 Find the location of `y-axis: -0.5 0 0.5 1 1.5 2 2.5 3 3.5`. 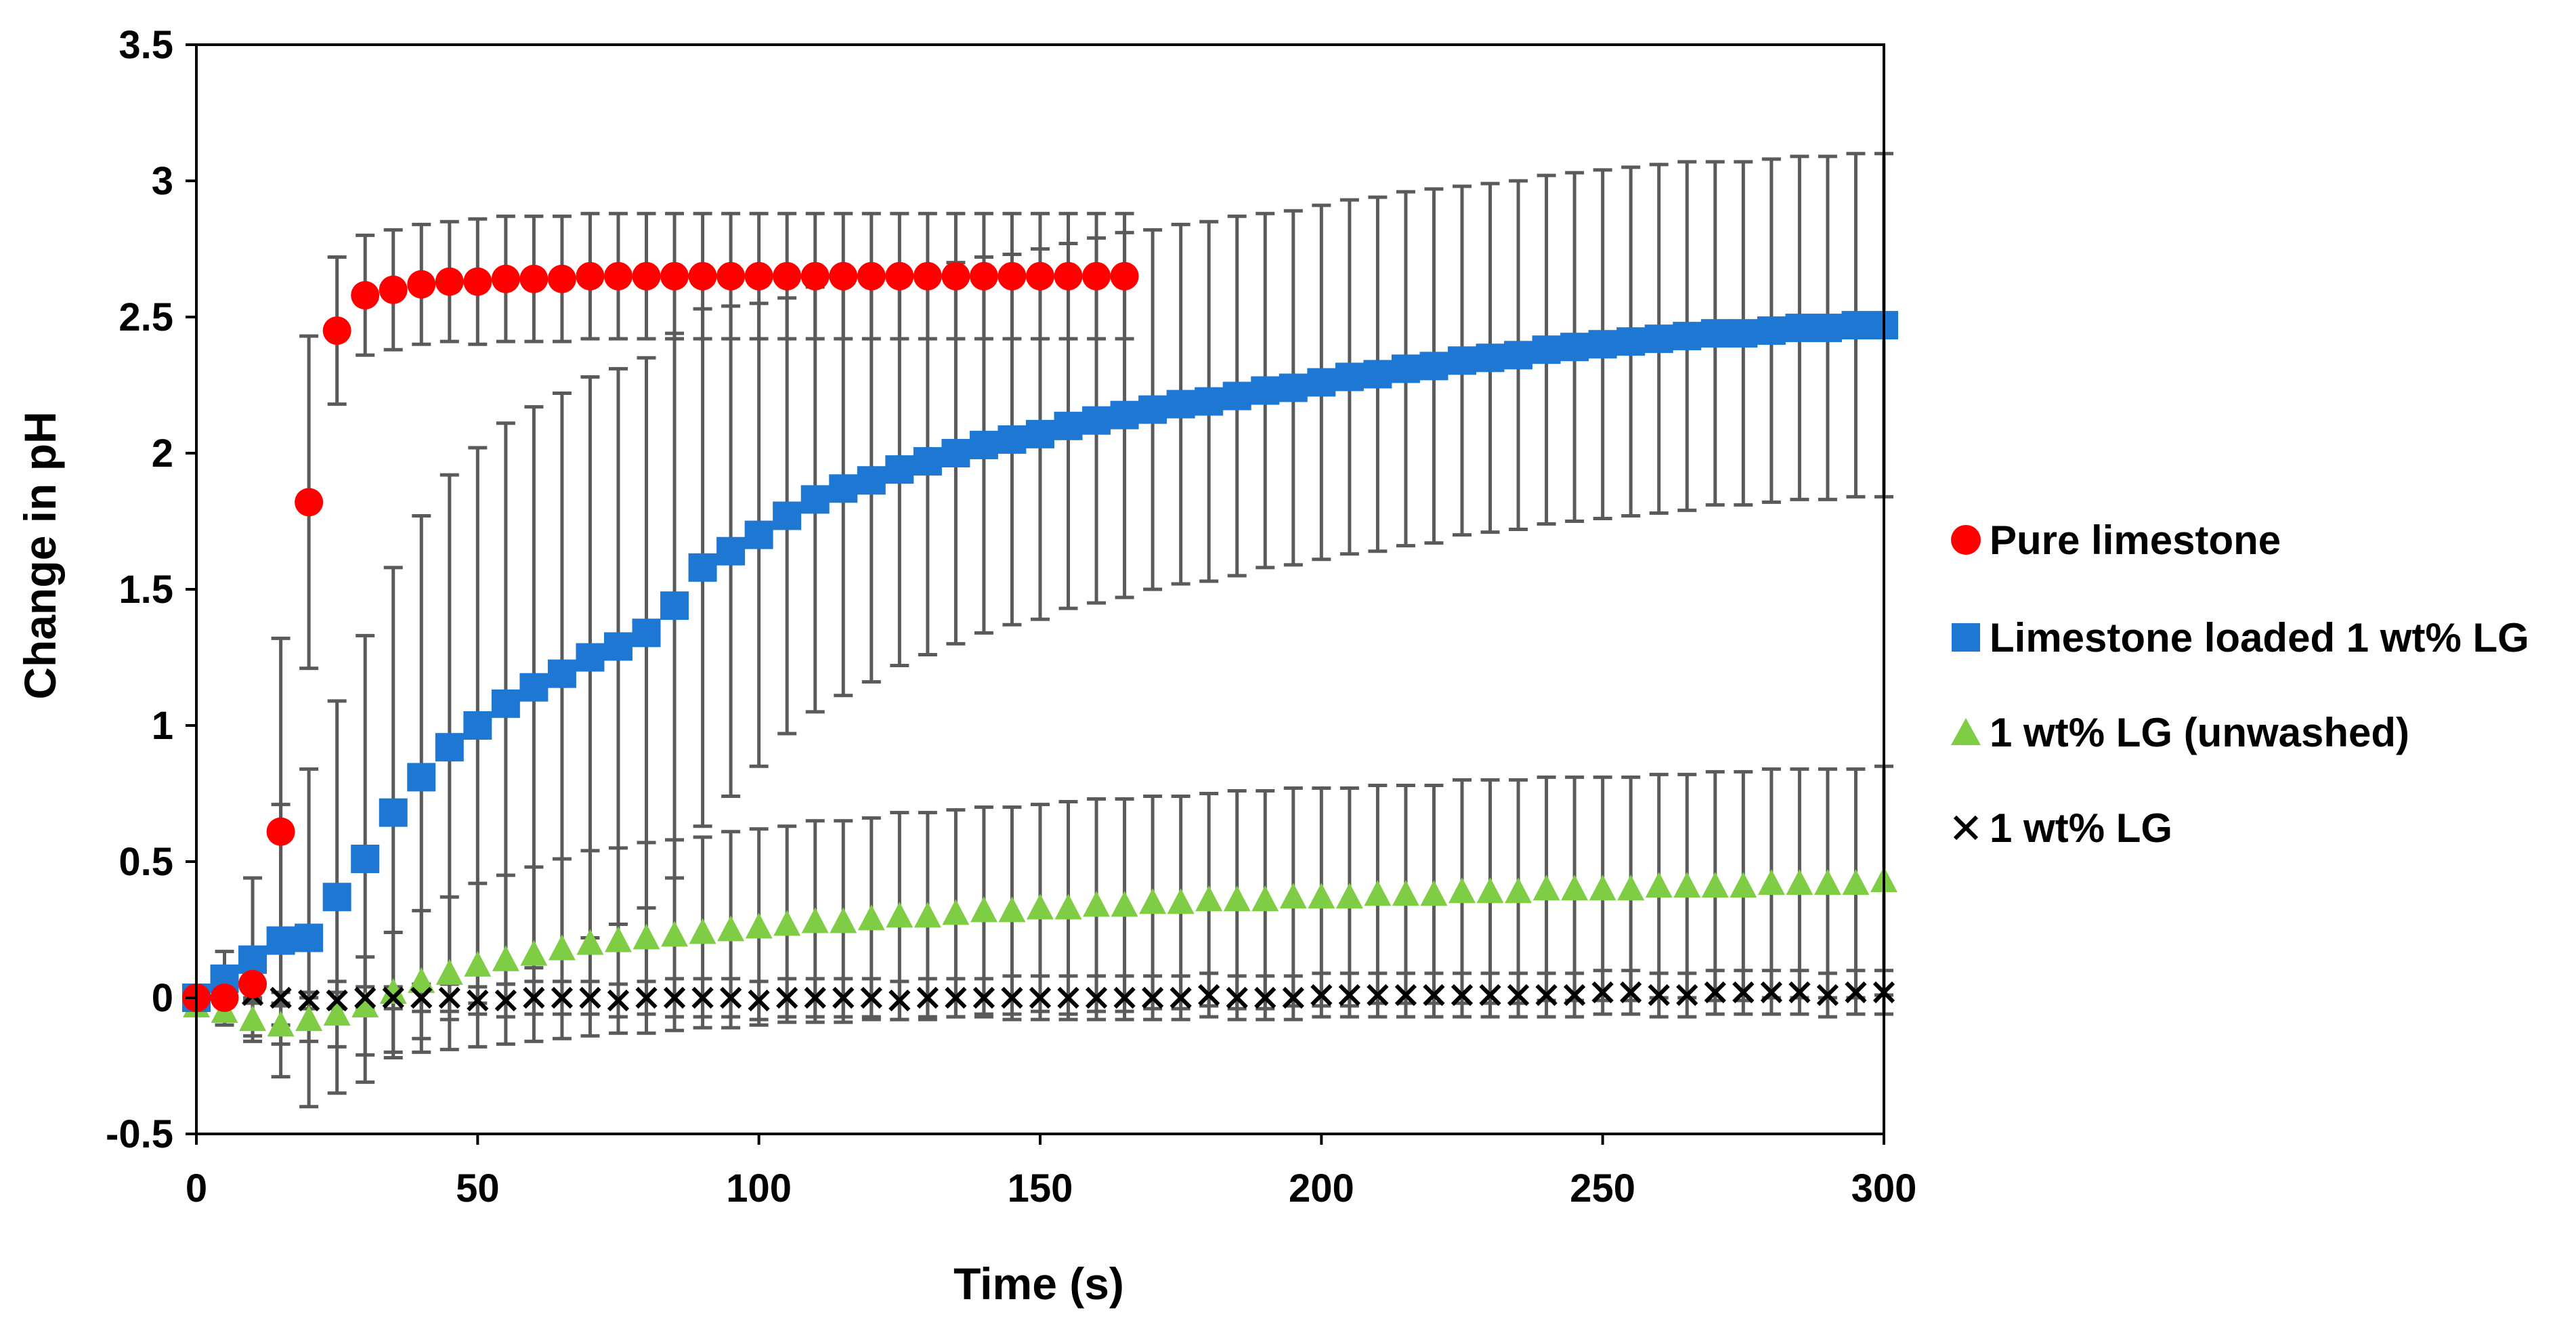

y-axis: -0.5 0 0.5 1 1.5 2 2.5 3 3.5 is located at coordinates (151, 589).